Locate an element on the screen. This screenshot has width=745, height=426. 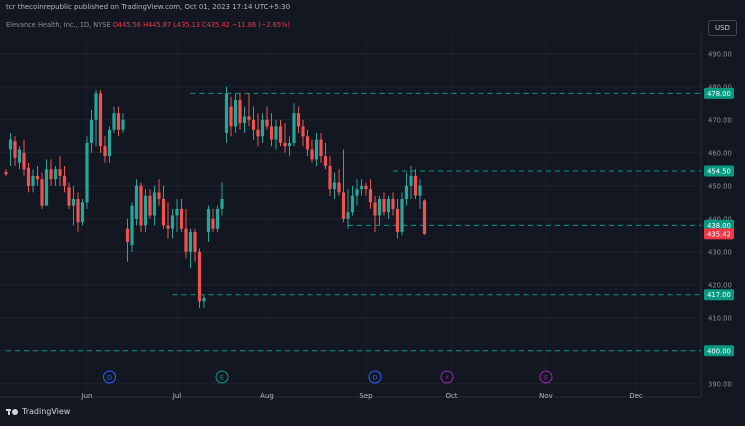
earnings-event-label: E is located at coordinates (222, 377).